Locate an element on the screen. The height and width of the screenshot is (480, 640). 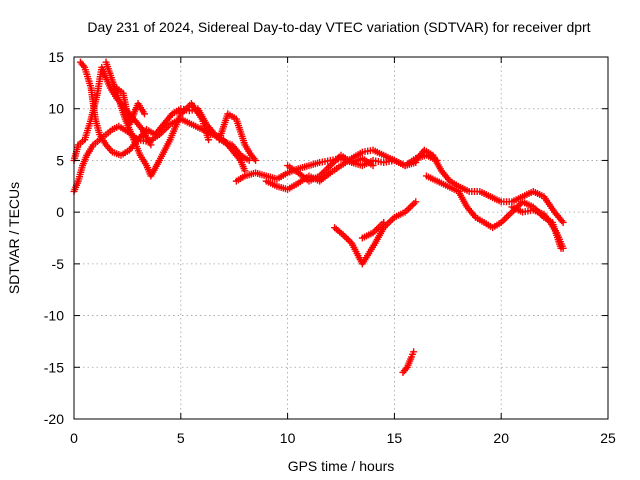
x-tick-label: 5 is located at coordinates (181, 438).